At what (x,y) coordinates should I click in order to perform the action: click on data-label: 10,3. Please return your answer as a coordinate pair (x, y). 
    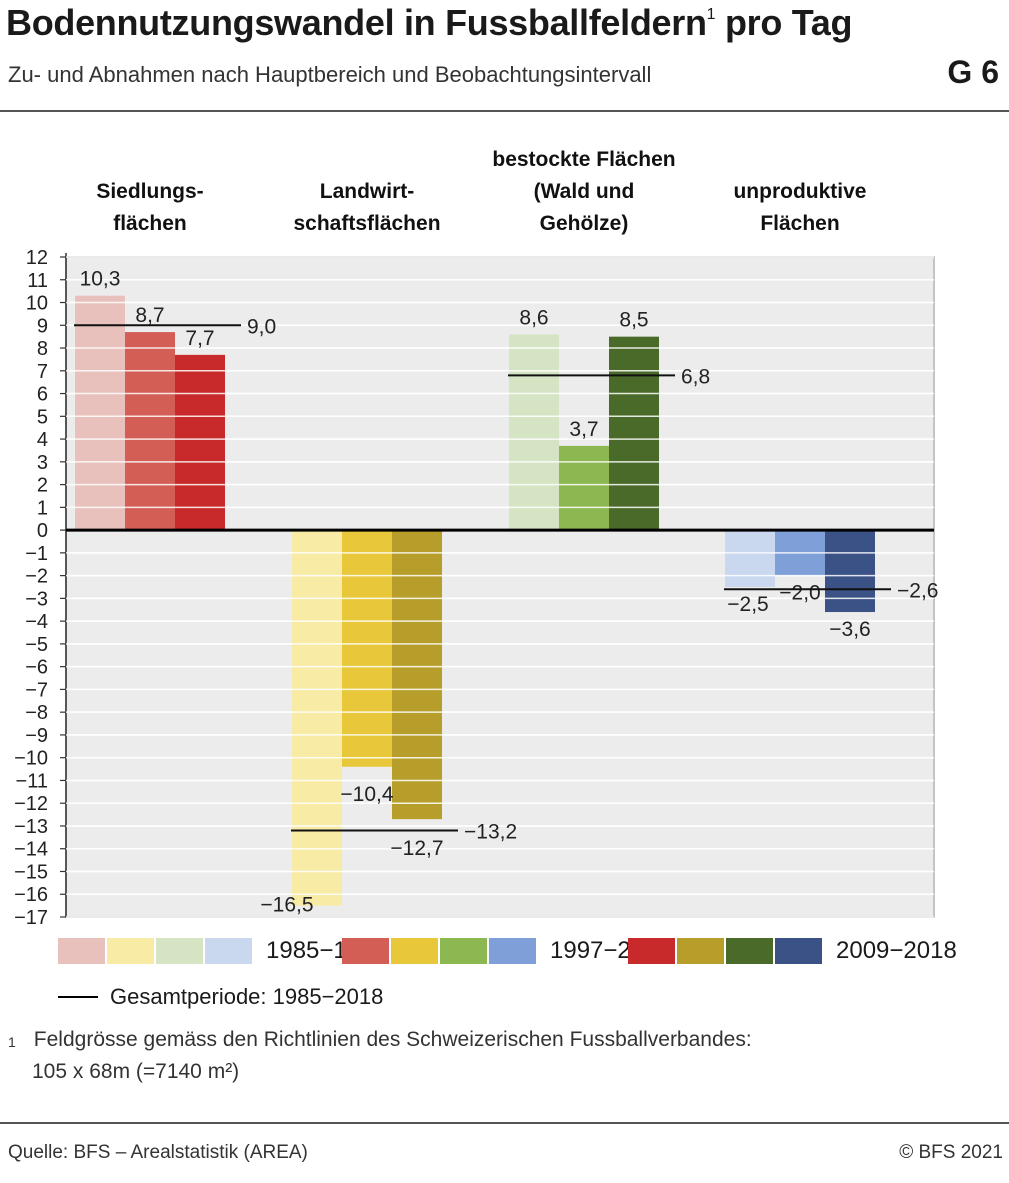
    Looking at the image, I should click on (100, 279).